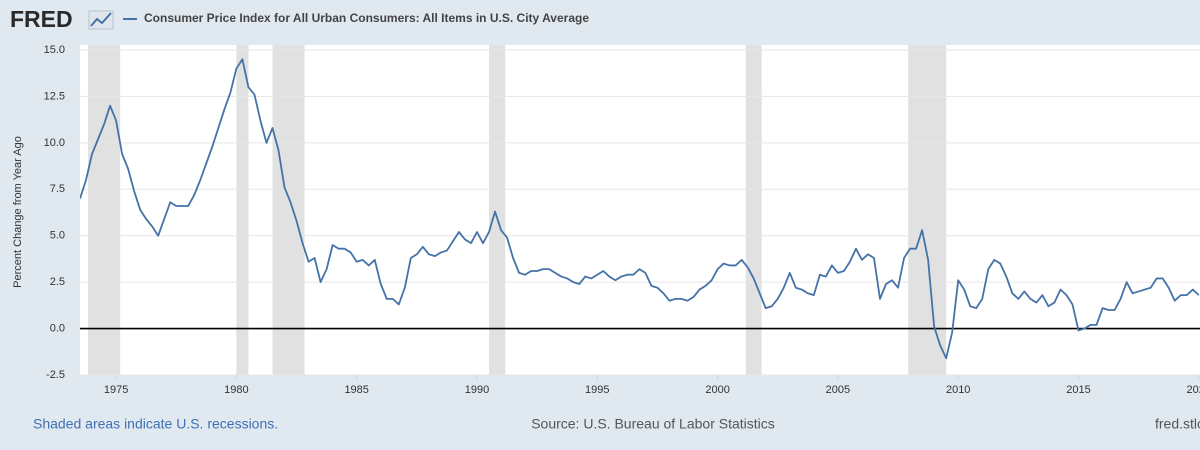  I want to click on x-tick-label: 2020, so click(1193, 390).